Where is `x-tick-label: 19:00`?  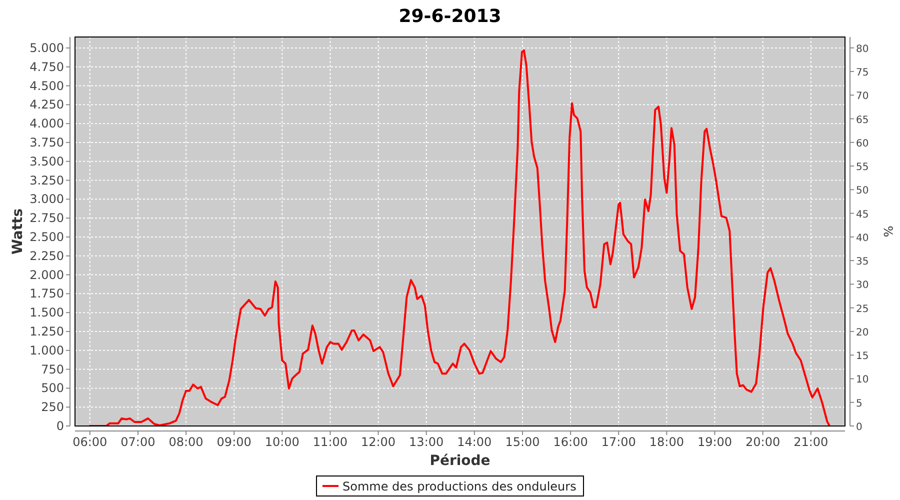 x-tick-label: 19:00 is located at coordinates (714, 442).